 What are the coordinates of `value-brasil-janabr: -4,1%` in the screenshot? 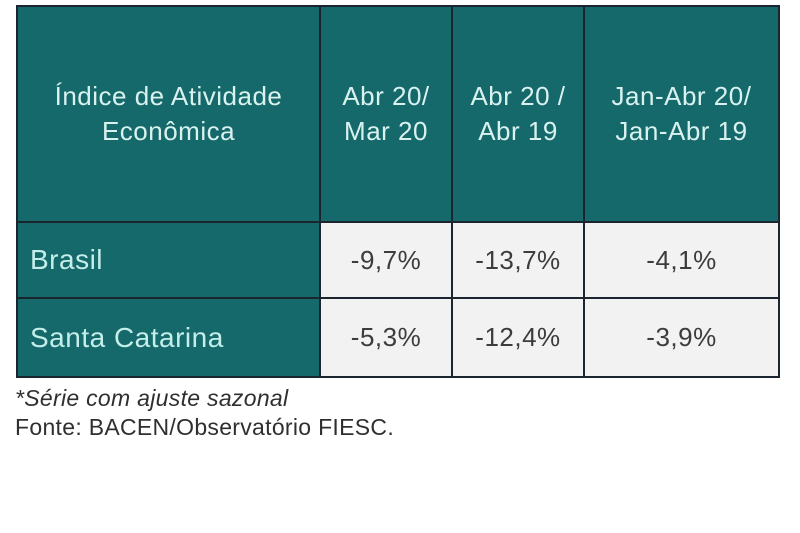 It's located at (681, 260).